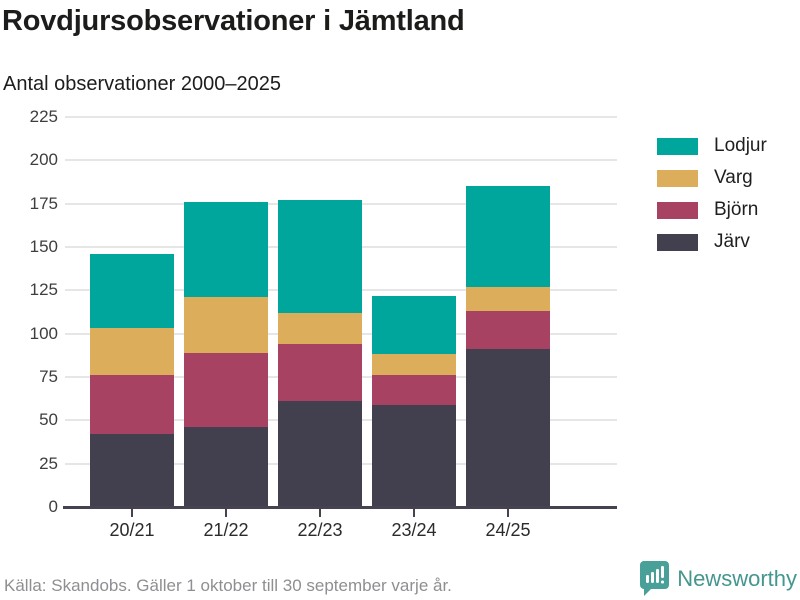  What do you see at coordinates (736, 209) in the screenshot?
I see `legend-label: Björn` at bounding box center [736, 209].